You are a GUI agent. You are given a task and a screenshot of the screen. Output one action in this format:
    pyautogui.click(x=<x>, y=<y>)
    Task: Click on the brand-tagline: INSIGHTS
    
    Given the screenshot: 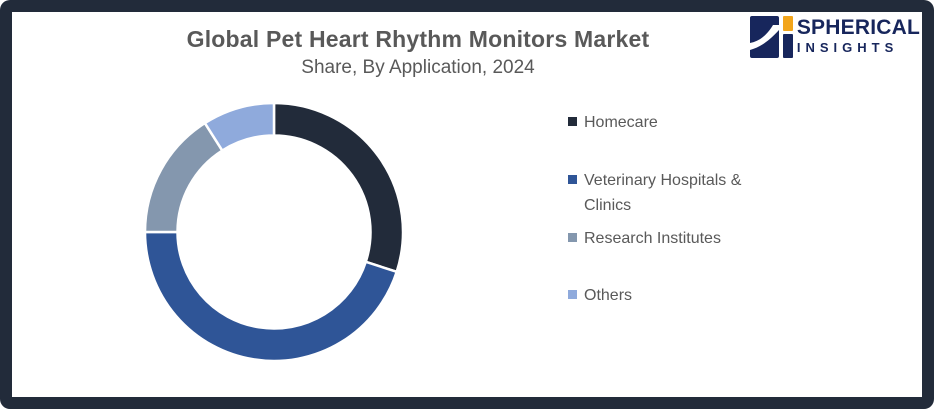 What is the action you would take?
    pyautogui.click(x=847, y=47)
    